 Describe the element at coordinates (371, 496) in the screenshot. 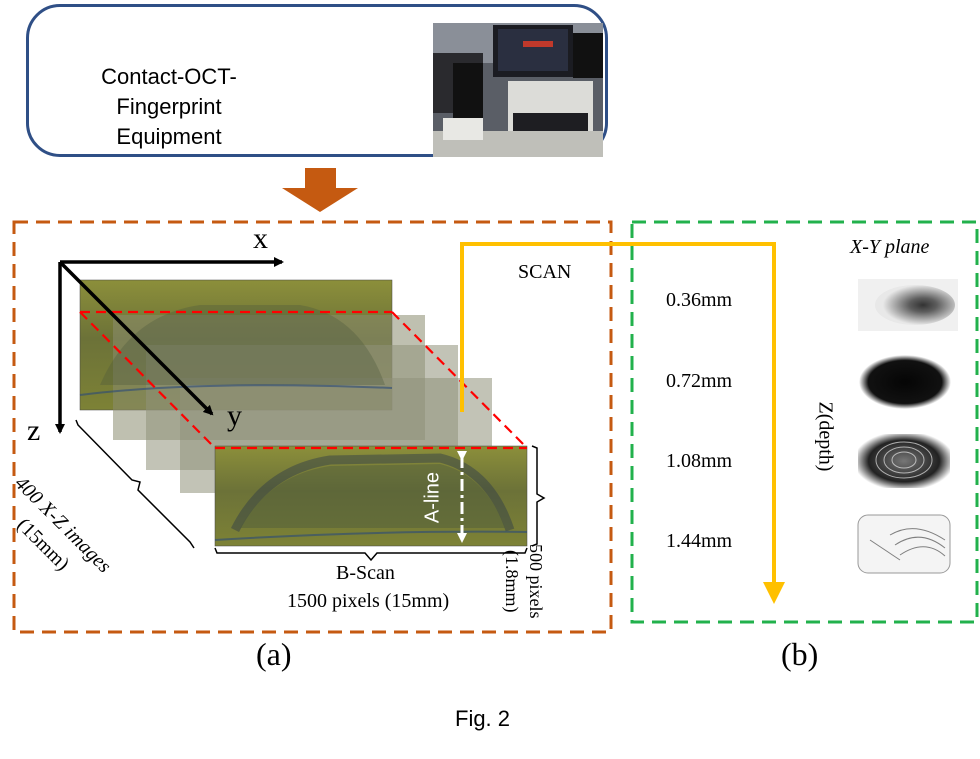

I see `bscan-front-slice` at that location.